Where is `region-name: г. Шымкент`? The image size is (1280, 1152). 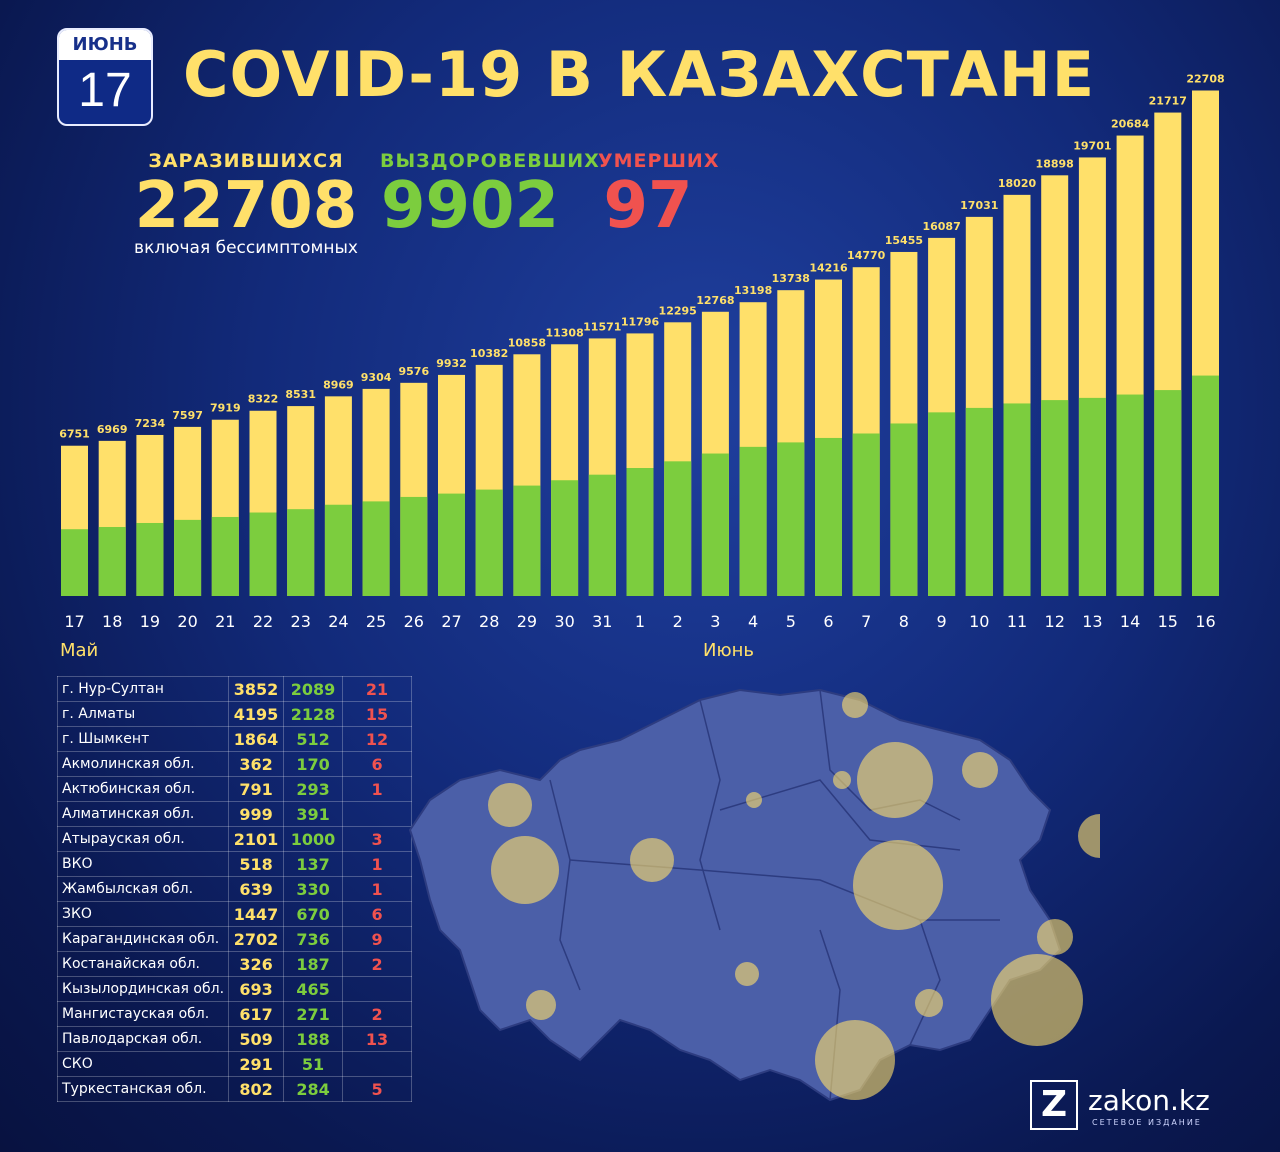 region-name: г. Шымкент is located at coordinates (143, 739).